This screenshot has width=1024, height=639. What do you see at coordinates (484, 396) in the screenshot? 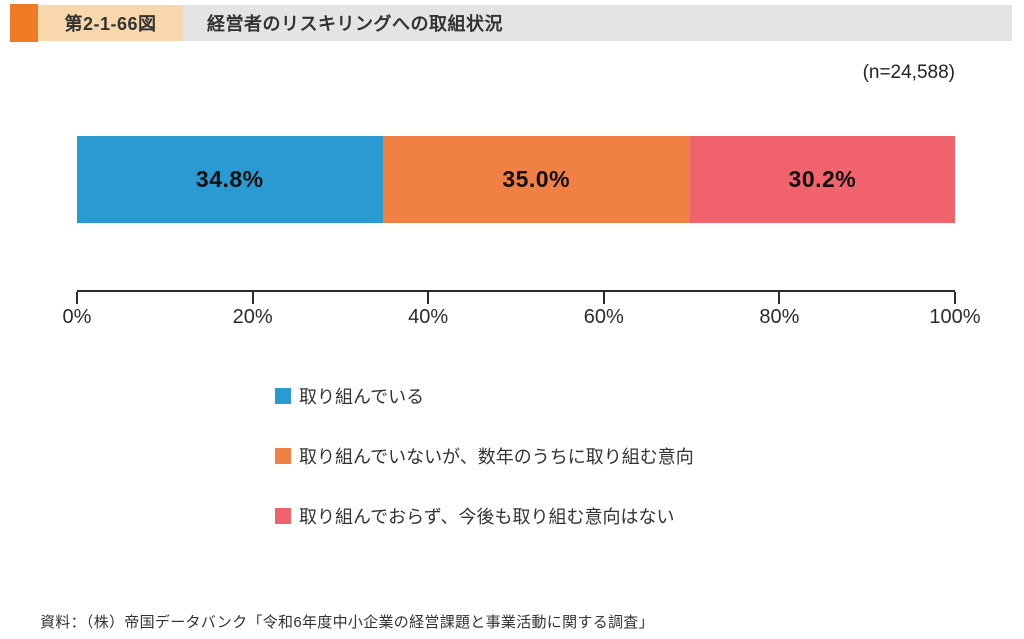
I see `legend-item-engaged: 取り組んでいる` at bounding box center [484, 396].